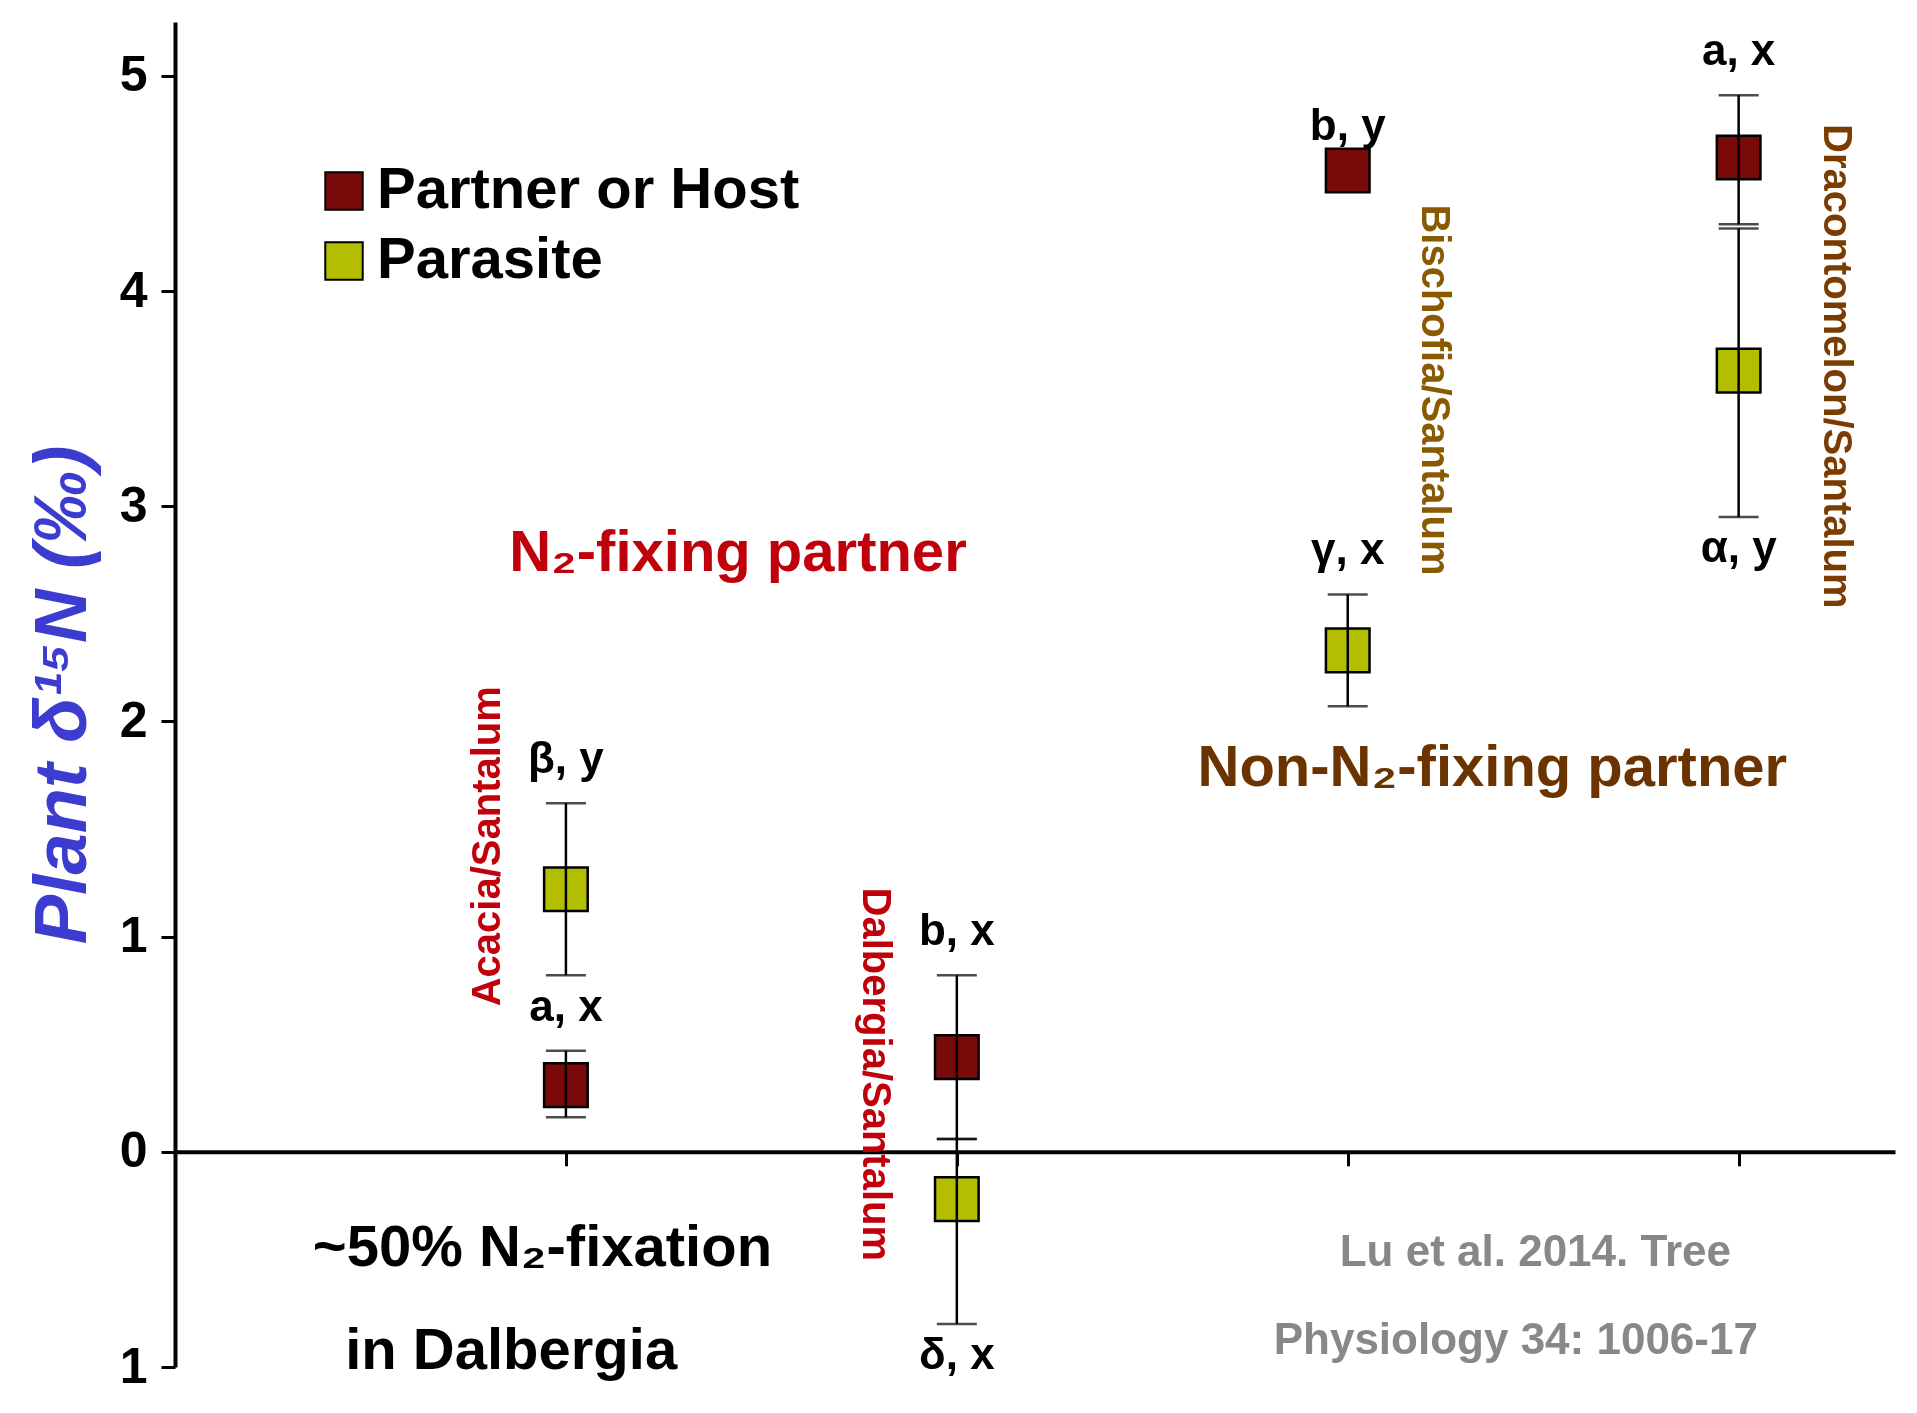 This screenshot has width=1917, height=1413. I want to click on data-label: b, y, so click(1348, 125).